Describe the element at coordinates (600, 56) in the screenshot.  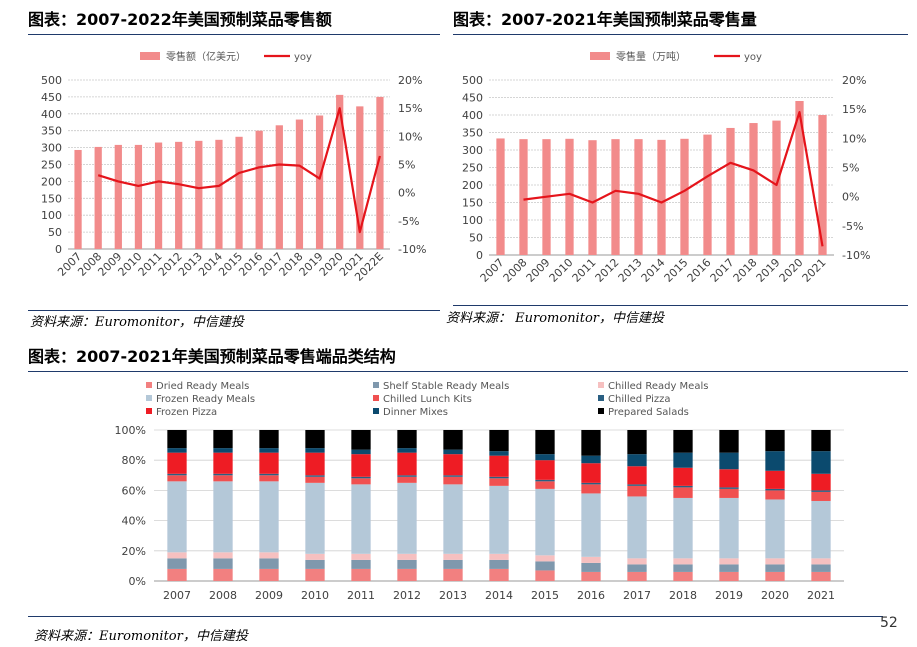
I see `volume-legend-swatch-bar` at that location.